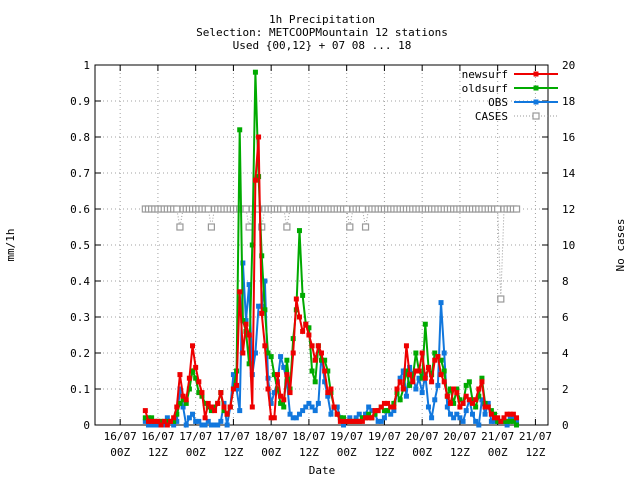 Image resolution: width=640 pixels, height=480 pixels. Describe the element at coordinates (322, 19) in the screenshot. I see `chart-title-line-1: 1h Precipitation` at that location.